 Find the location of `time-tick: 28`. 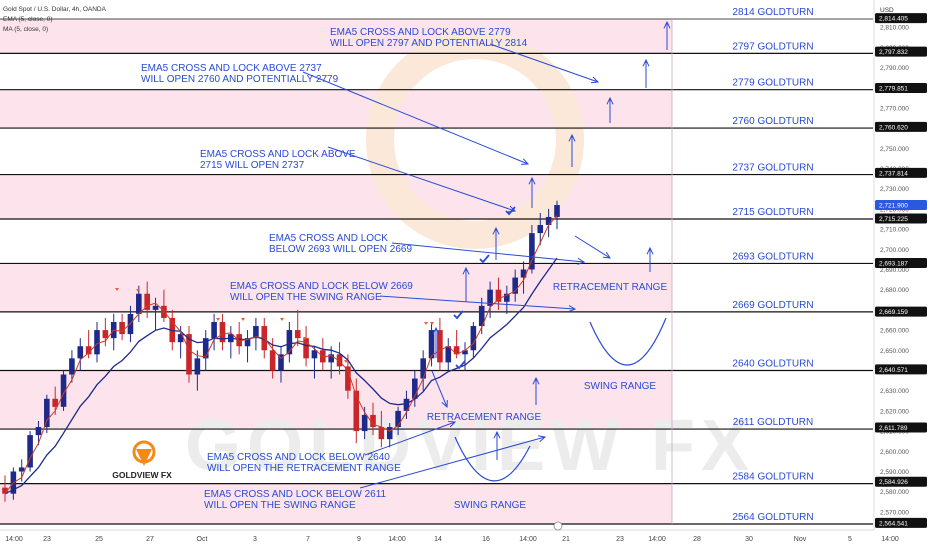

time-tick: 28 is located at coordinates (697, 539).